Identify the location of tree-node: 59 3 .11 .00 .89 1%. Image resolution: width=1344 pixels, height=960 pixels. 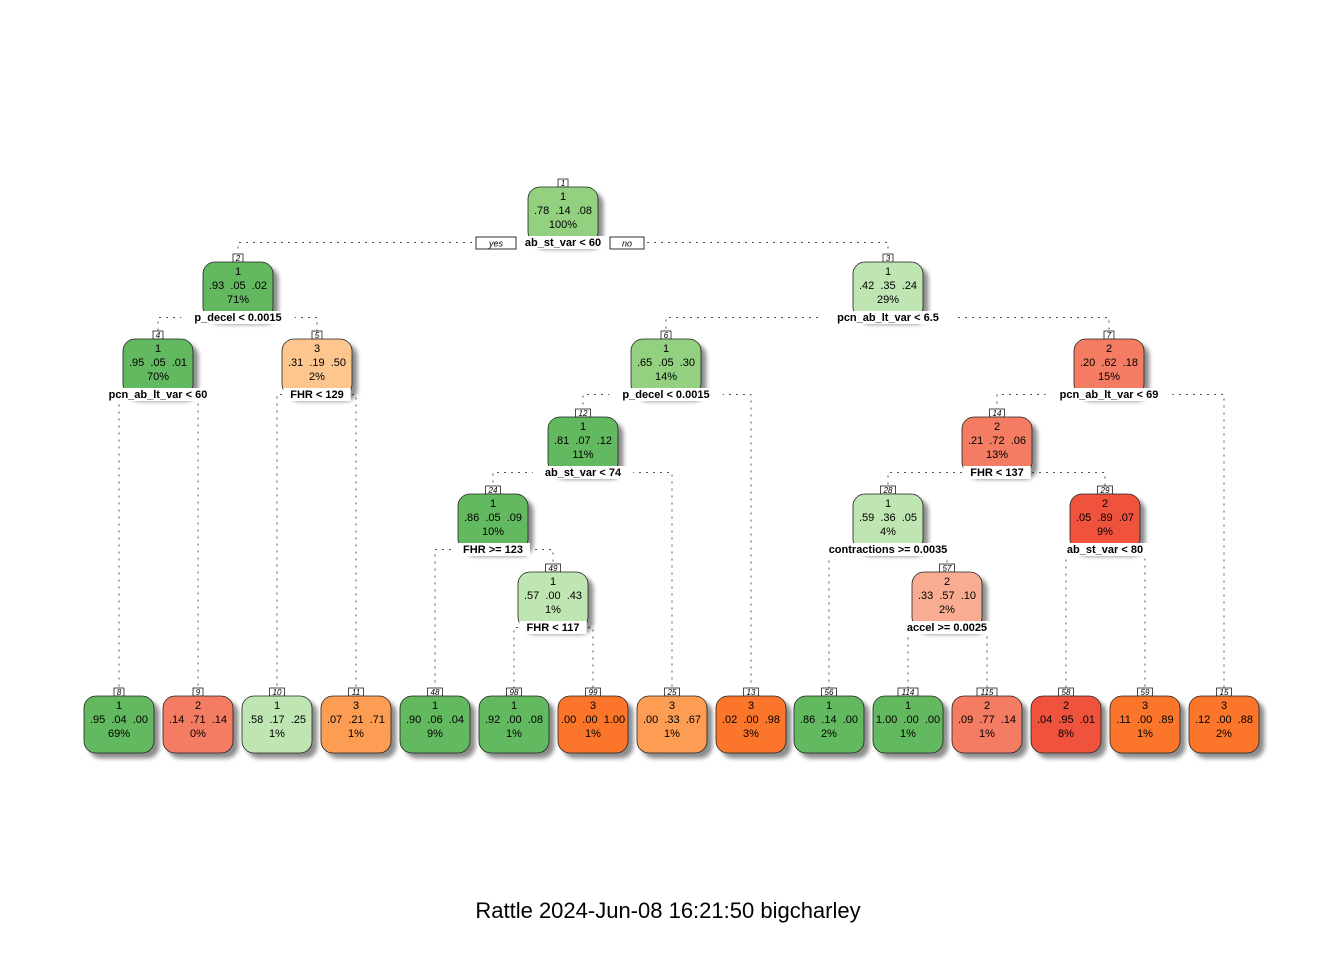
(1145, 720).